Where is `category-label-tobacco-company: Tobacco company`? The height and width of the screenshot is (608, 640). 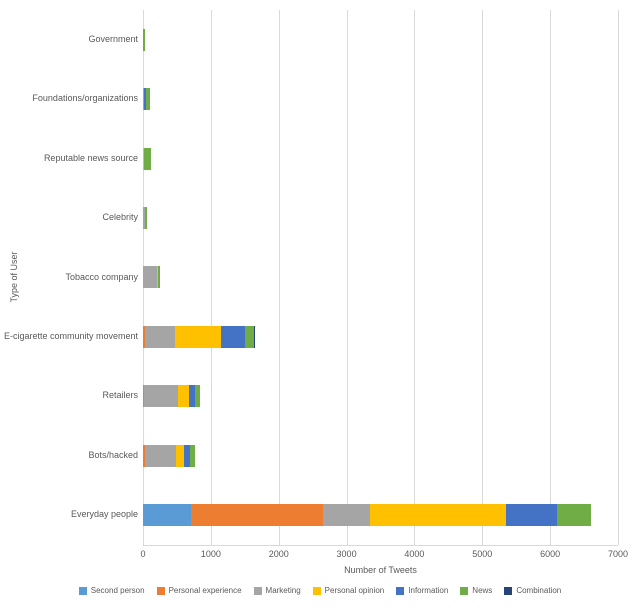 category-label-tobacco-company: Tobacco company is located at coordinates (101, 276).